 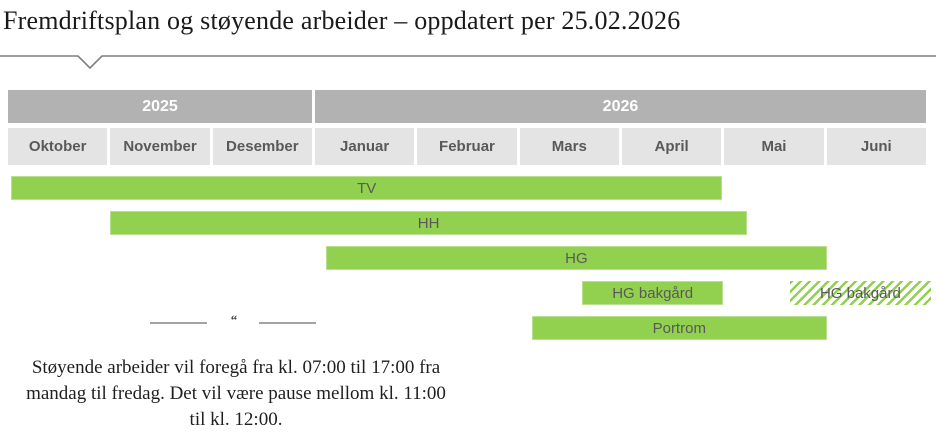 I want to click on gantt-bar-hg: HG, so click(x=576, y=258).